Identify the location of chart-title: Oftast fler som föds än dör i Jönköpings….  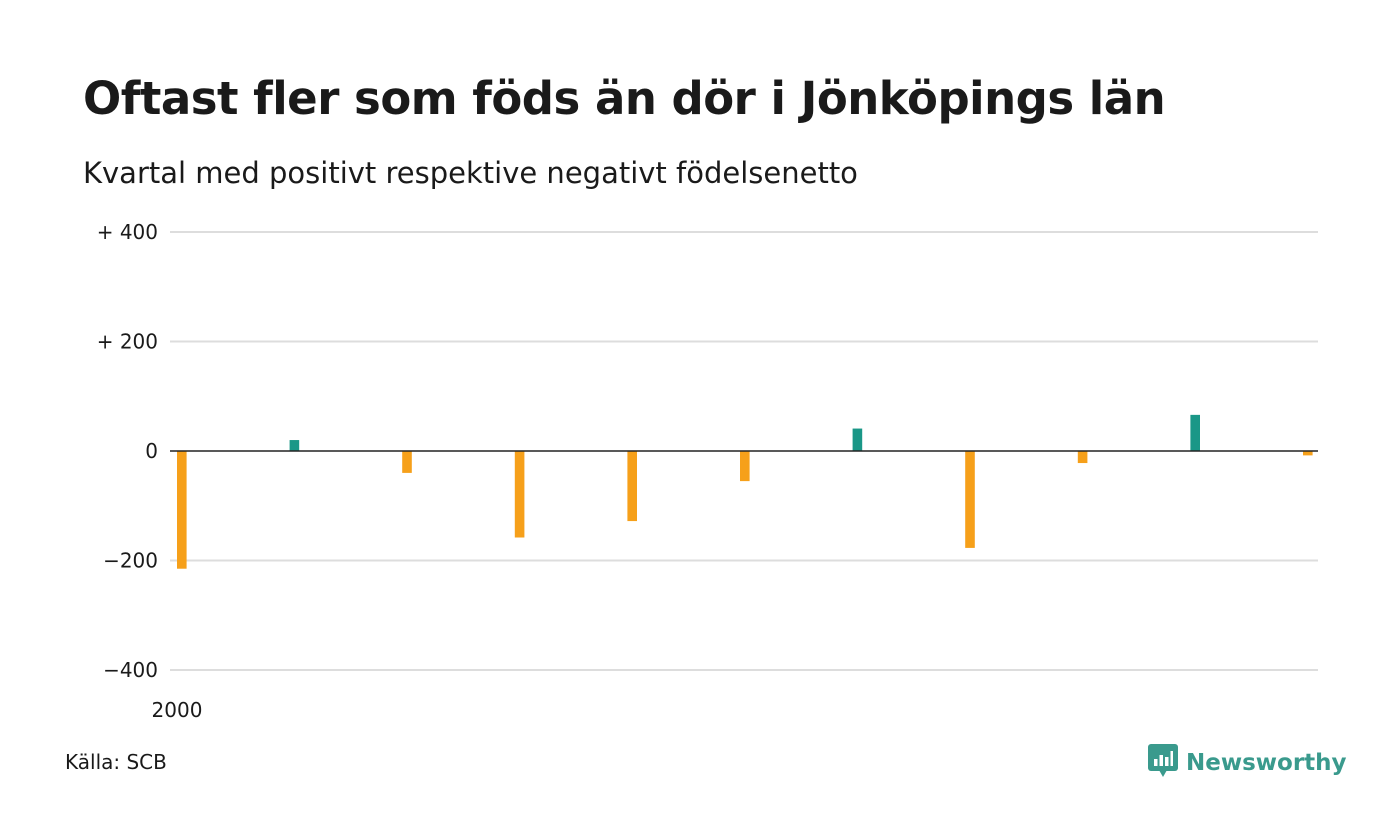
(624, 98).